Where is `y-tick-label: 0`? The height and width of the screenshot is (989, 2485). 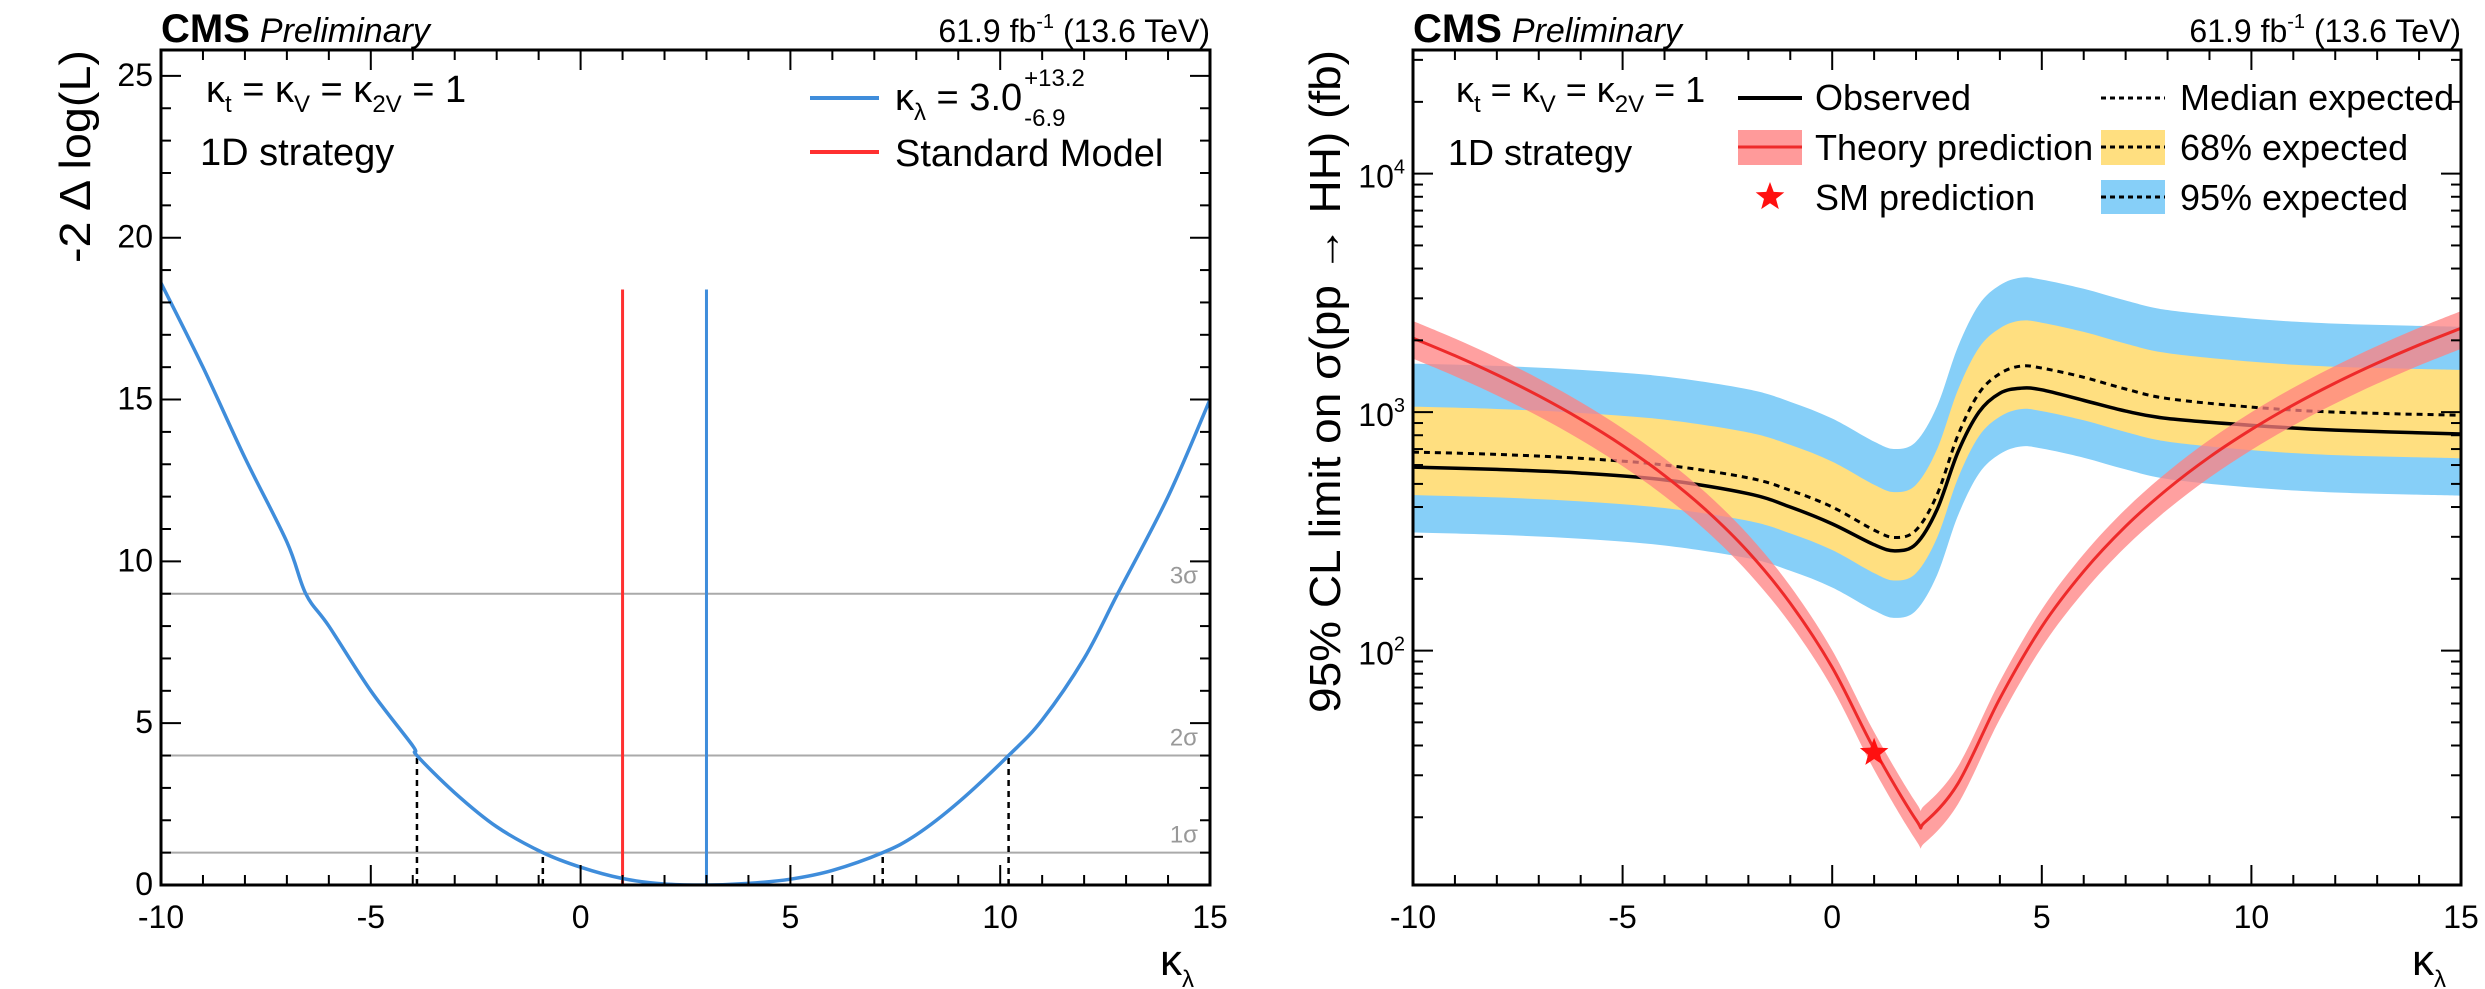 y-tick-label: 0 is located at coordinates (144, 884).